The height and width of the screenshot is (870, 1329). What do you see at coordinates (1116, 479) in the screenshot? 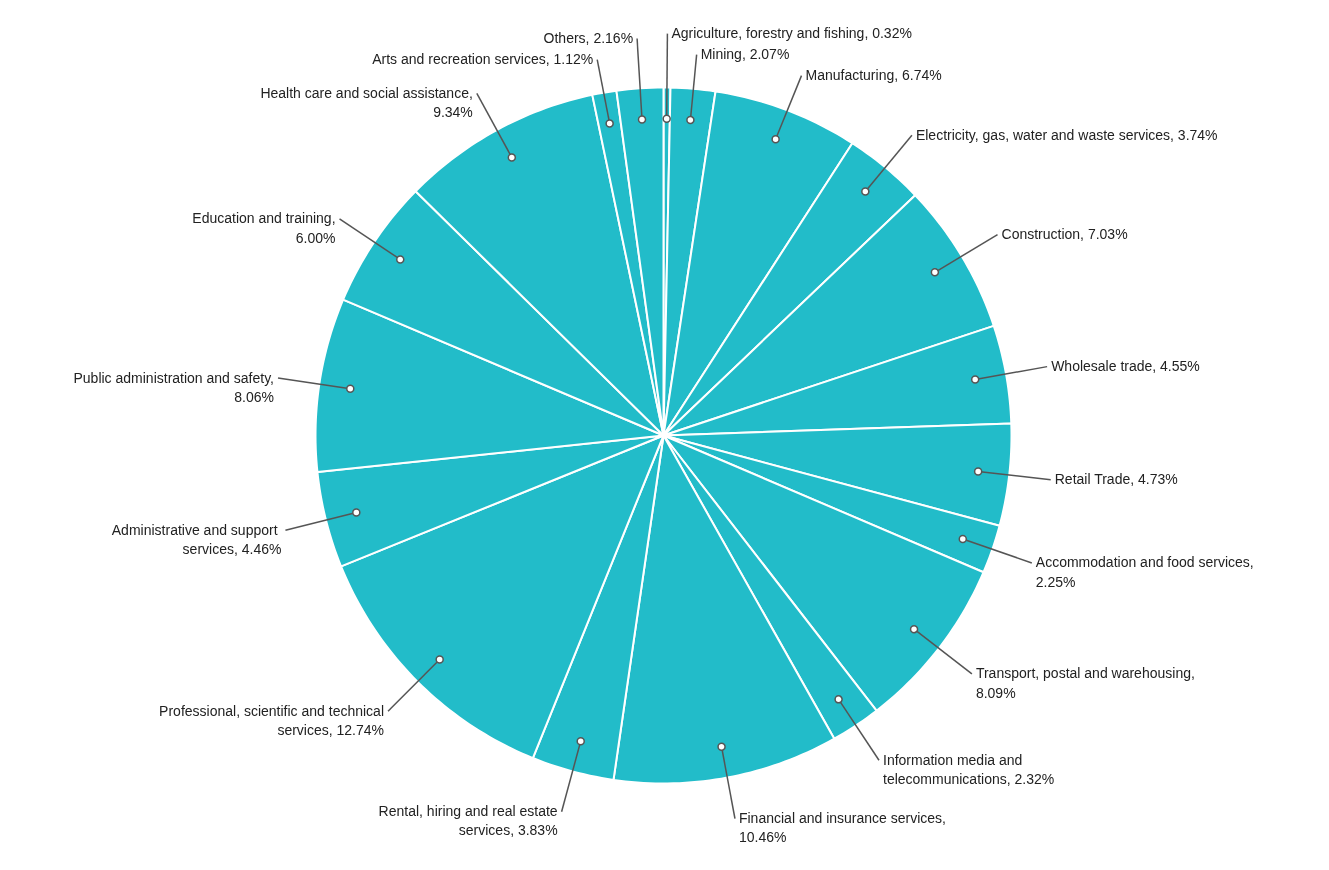
I see `slice-label: Retail Trade, 4.73%` at bounding box center [1116, 479].